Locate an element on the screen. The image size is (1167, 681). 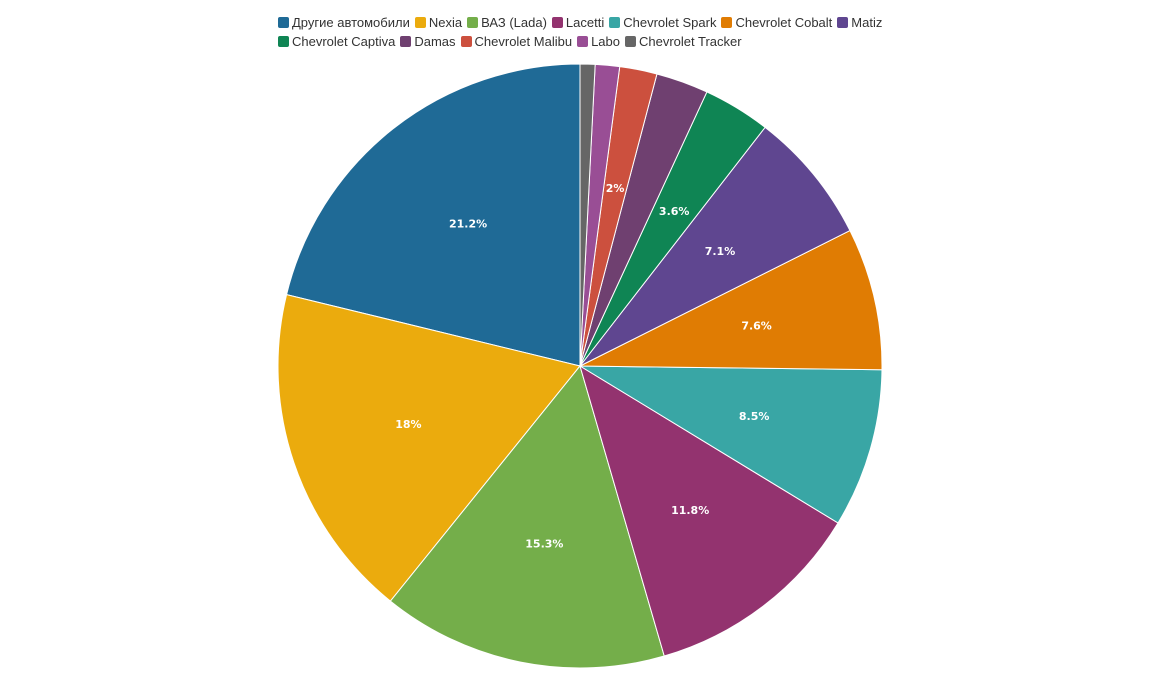
legend-item-другие-автомобили: Другие автомобили is located at coordinates (344, 22).